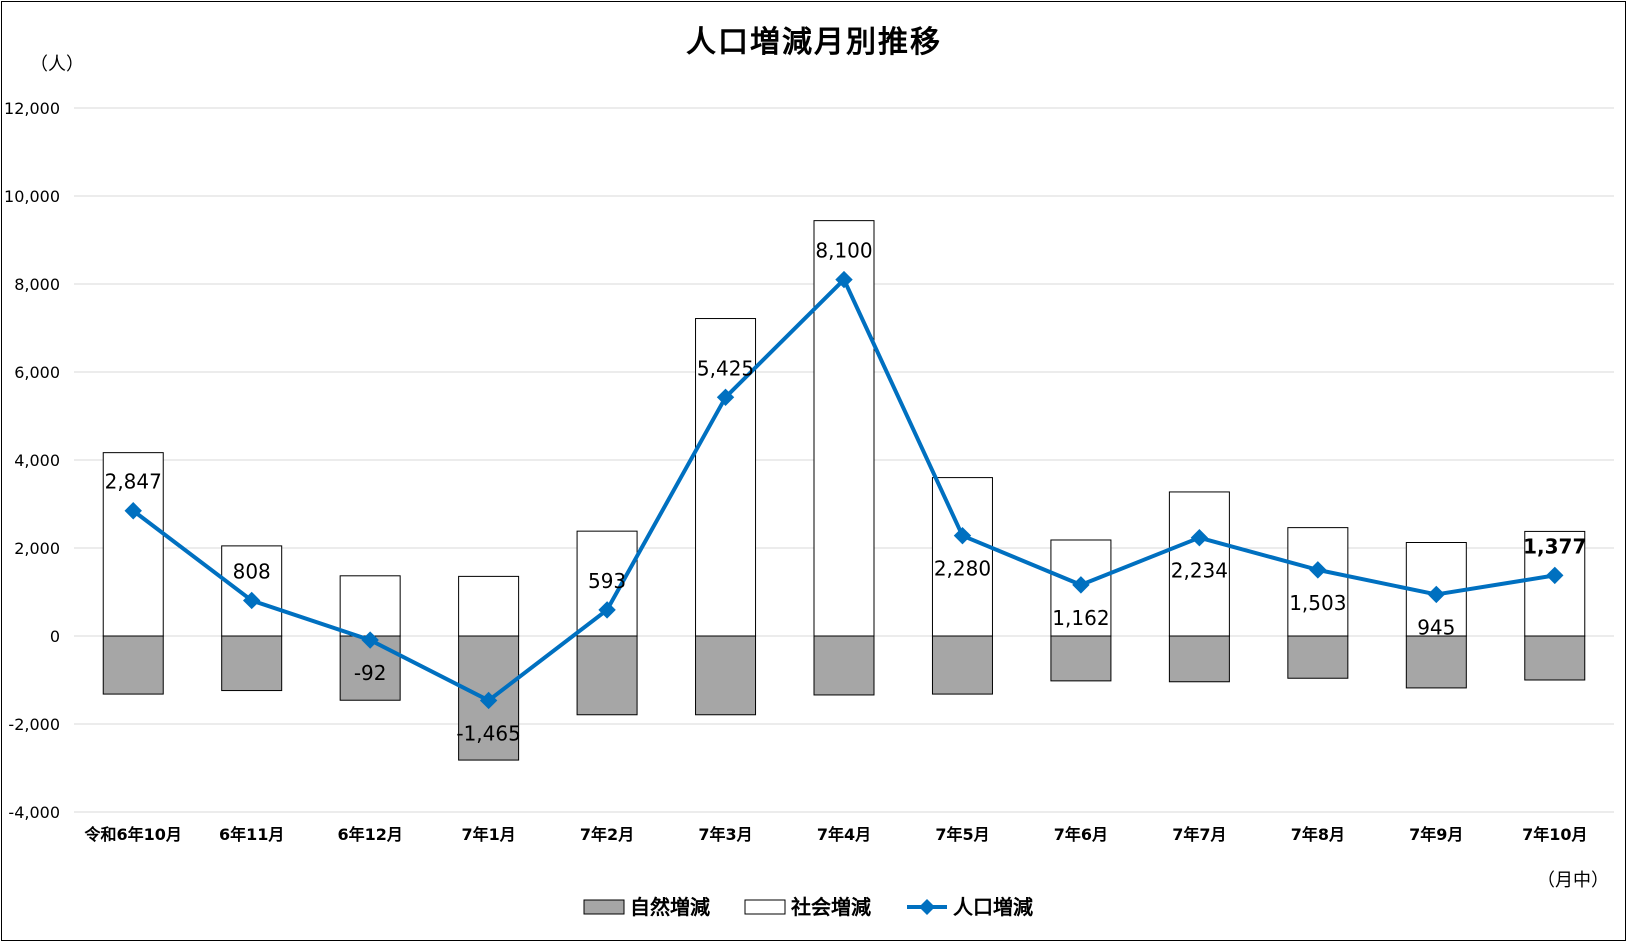 This screenshot has height=944, width=1629. I want to click on y-unit-label: （人）, so click(57, 64).